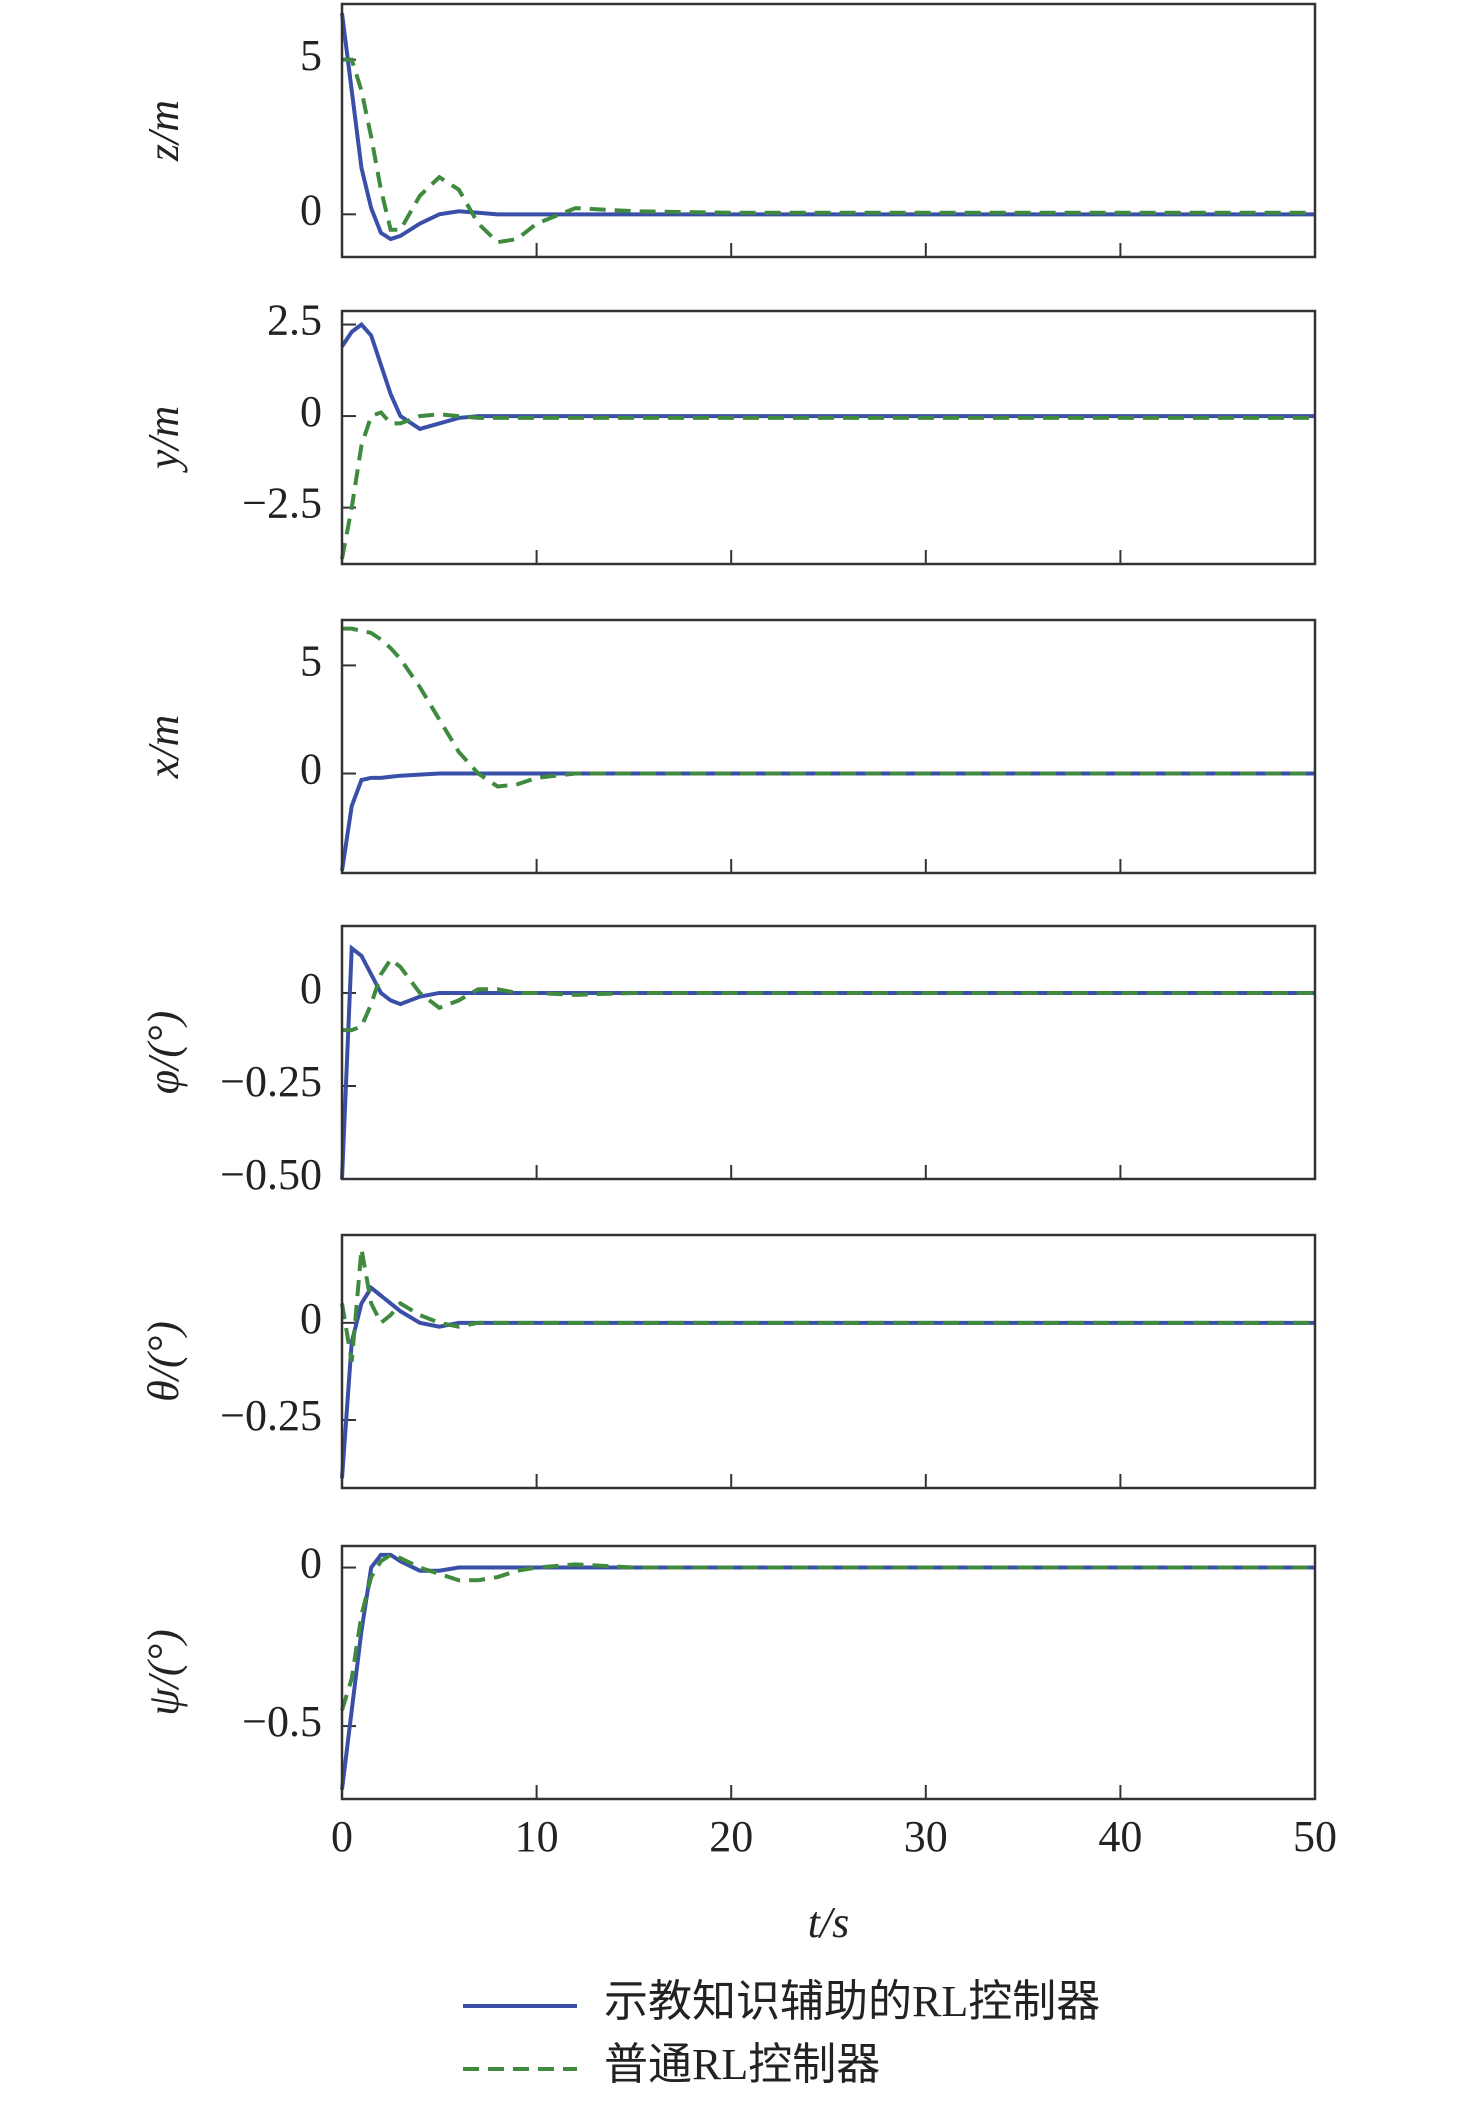 Image resolution: width=1476 pixels, height=2111 pixels. What do you see at coordinates (282, 503) in the screenshot?
I see `y-tick-label: −2.5` at bounding box center [282, 503].